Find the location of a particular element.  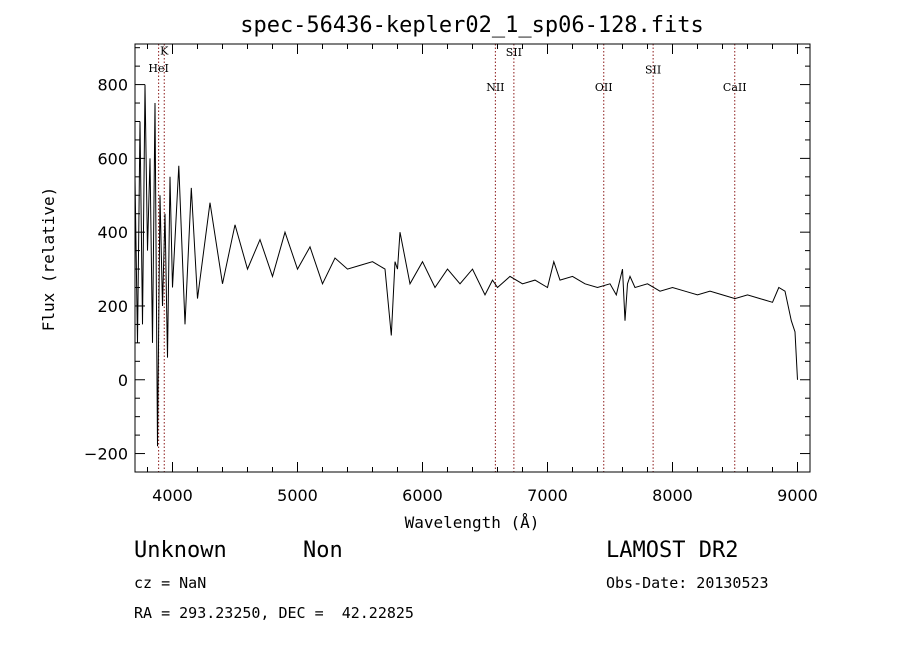

spectral-line-label: CaII is located at coordinates (735, 87).